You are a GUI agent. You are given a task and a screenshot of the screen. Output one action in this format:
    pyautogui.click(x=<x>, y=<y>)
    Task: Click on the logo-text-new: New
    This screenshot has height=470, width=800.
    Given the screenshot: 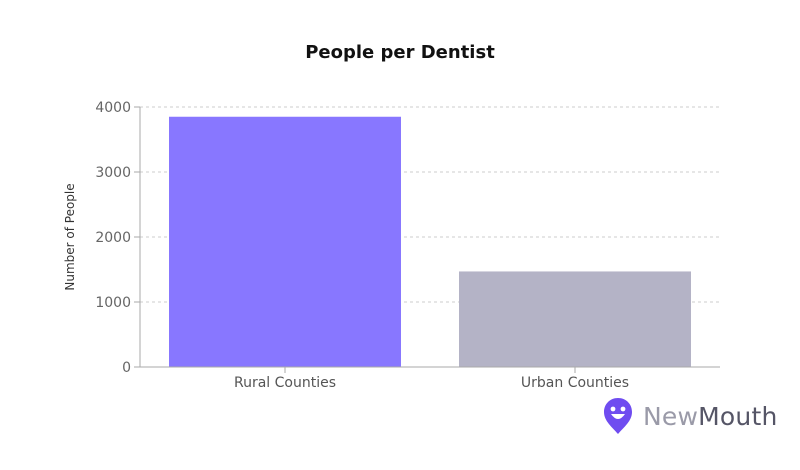 What is the action you would take?
    pyautogui.click(x=671, y=416)
    